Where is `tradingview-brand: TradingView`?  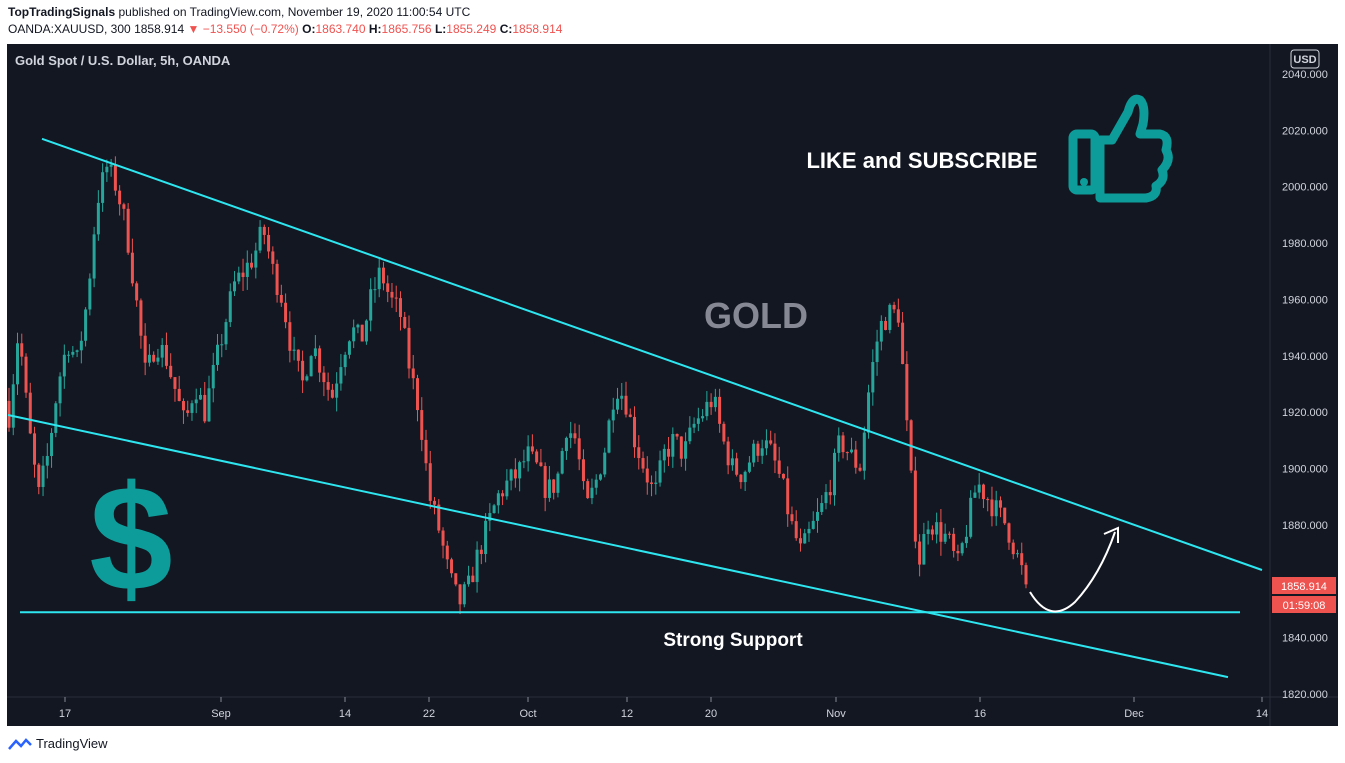
tradingview-brand: TradingView is located at coordinates (72, 743).